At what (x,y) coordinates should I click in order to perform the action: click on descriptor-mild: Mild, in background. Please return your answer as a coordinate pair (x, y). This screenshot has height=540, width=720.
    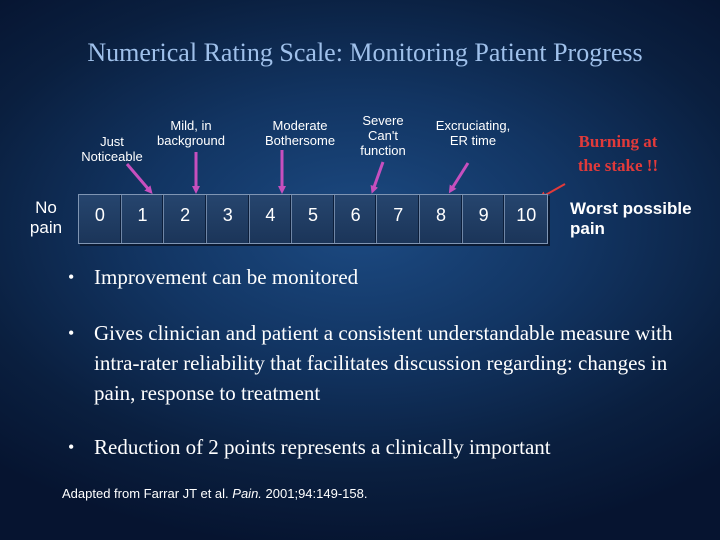
    Looking at the image, I should click on (191, 133).